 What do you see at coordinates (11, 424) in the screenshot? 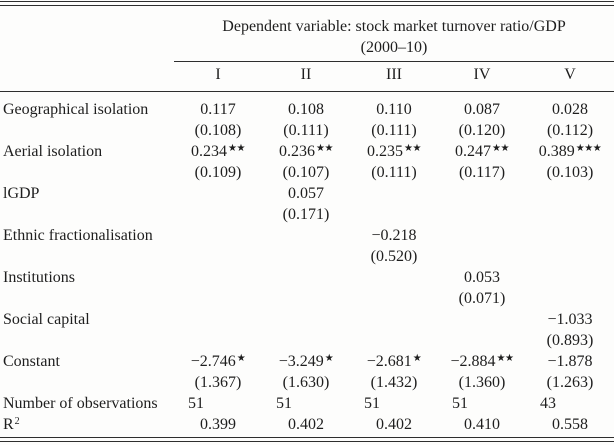
I see `stat-row-label: R2` at bounding box center [11, 424].